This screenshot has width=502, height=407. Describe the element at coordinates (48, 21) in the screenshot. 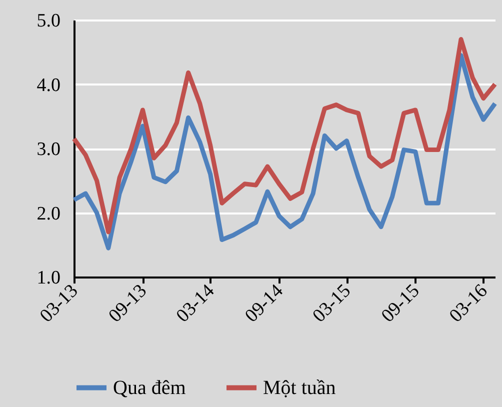

I see `y-tick-label: 5.0` at that location.